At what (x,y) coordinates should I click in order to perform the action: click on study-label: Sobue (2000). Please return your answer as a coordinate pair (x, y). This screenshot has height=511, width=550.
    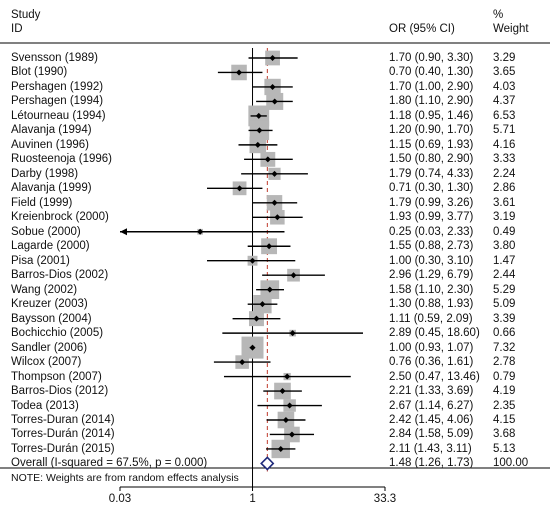
    Looking at the image, I should click on (46, 231).